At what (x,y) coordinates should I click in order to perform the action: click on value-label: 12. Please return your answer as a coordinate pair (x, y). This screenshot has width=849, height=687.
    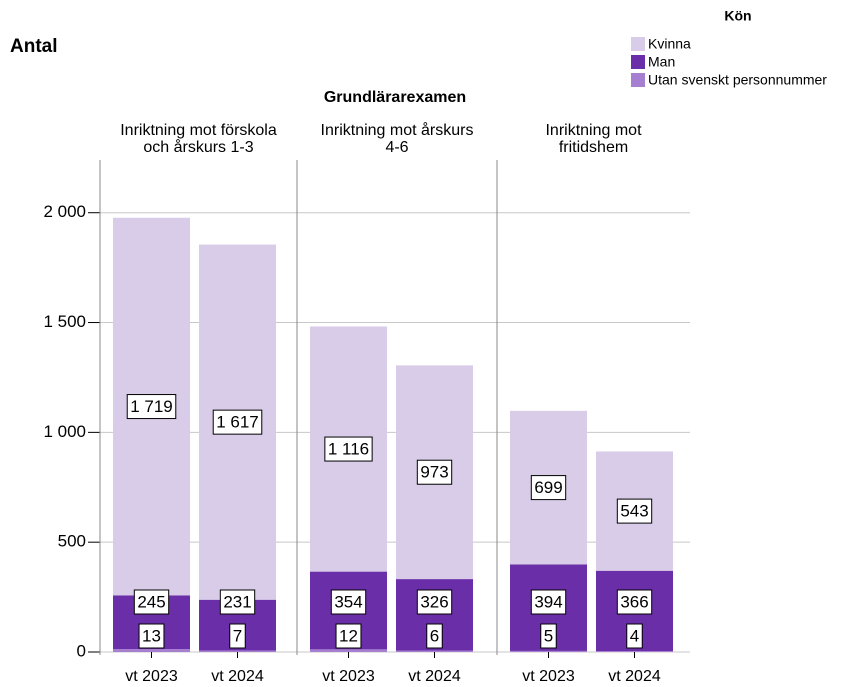
    Looking at the image, I should click on (348, 635).